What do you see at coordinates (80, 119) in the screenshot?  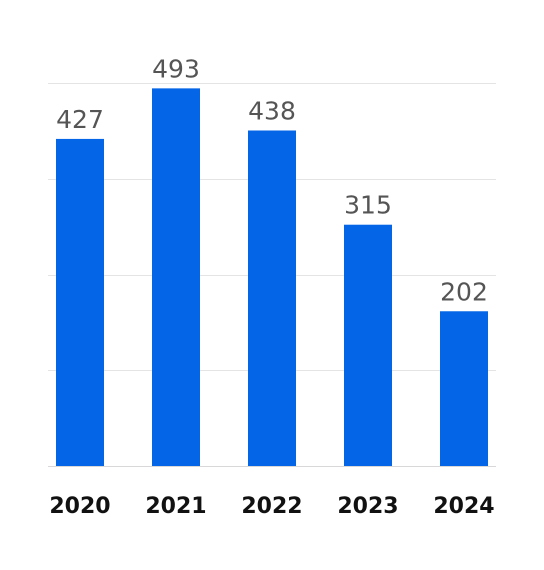 I see `data-label-2020: 427` at bounding box center [80, 119].